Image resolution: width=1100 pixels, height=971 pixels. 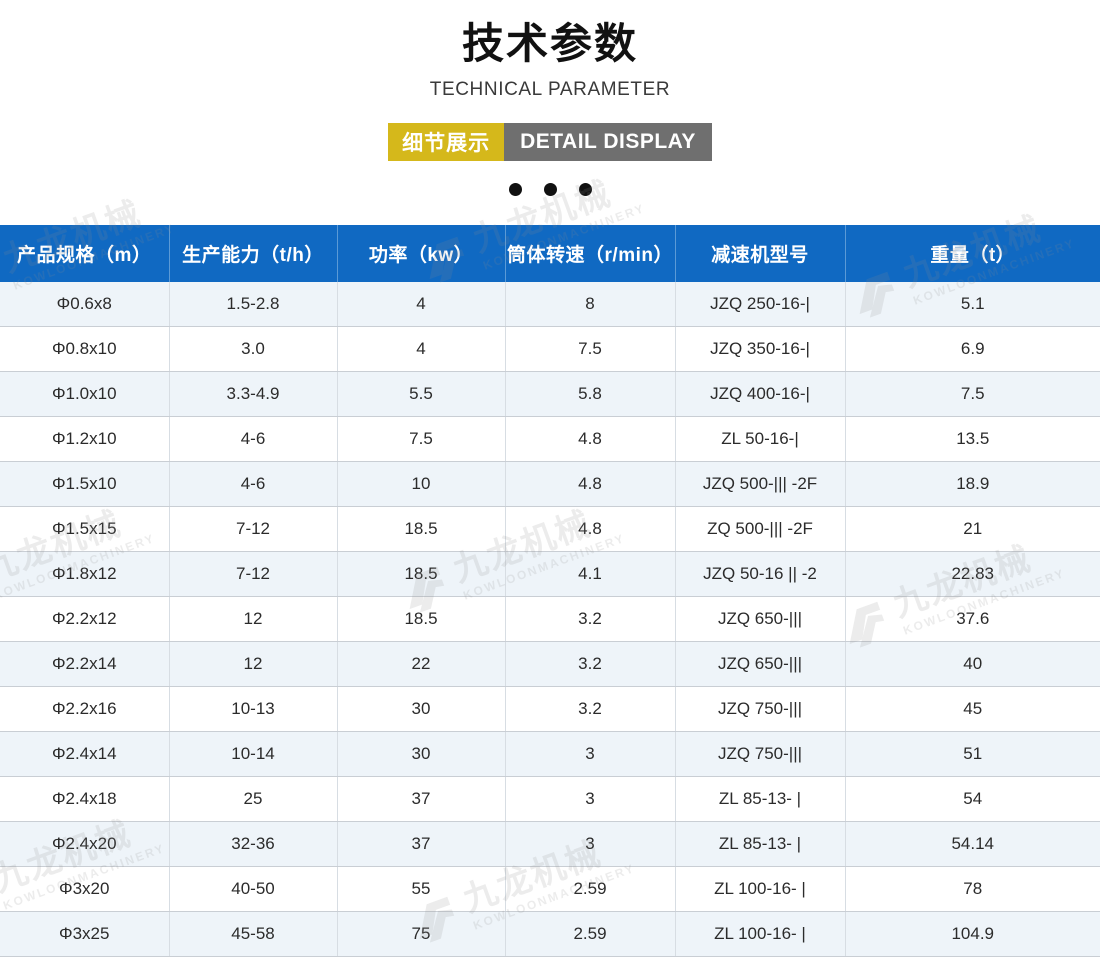 What do you see at coordinates (760, 394) in the screenshot?
I see `cell-reducer-model: JZQ 400-16-|` at bounding box center [760, 394].